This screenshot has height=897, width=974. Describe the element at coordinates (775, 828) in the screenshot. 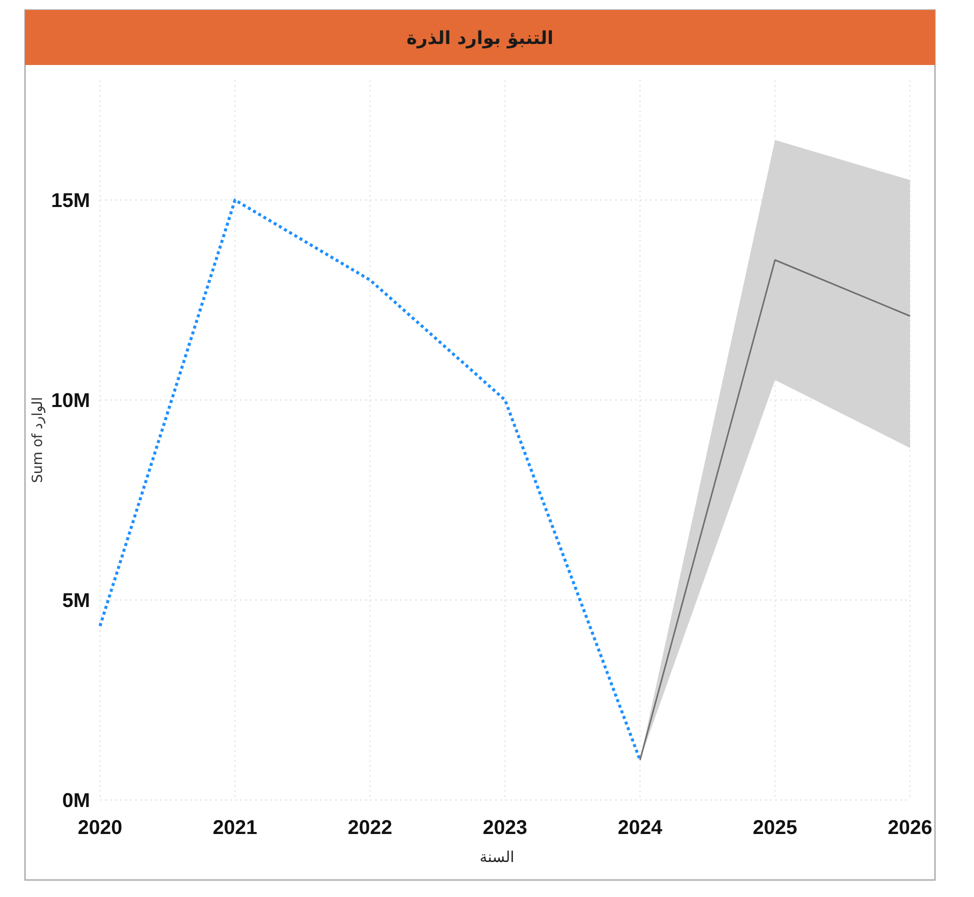

I see `x-tick-label: 2025` at that location.